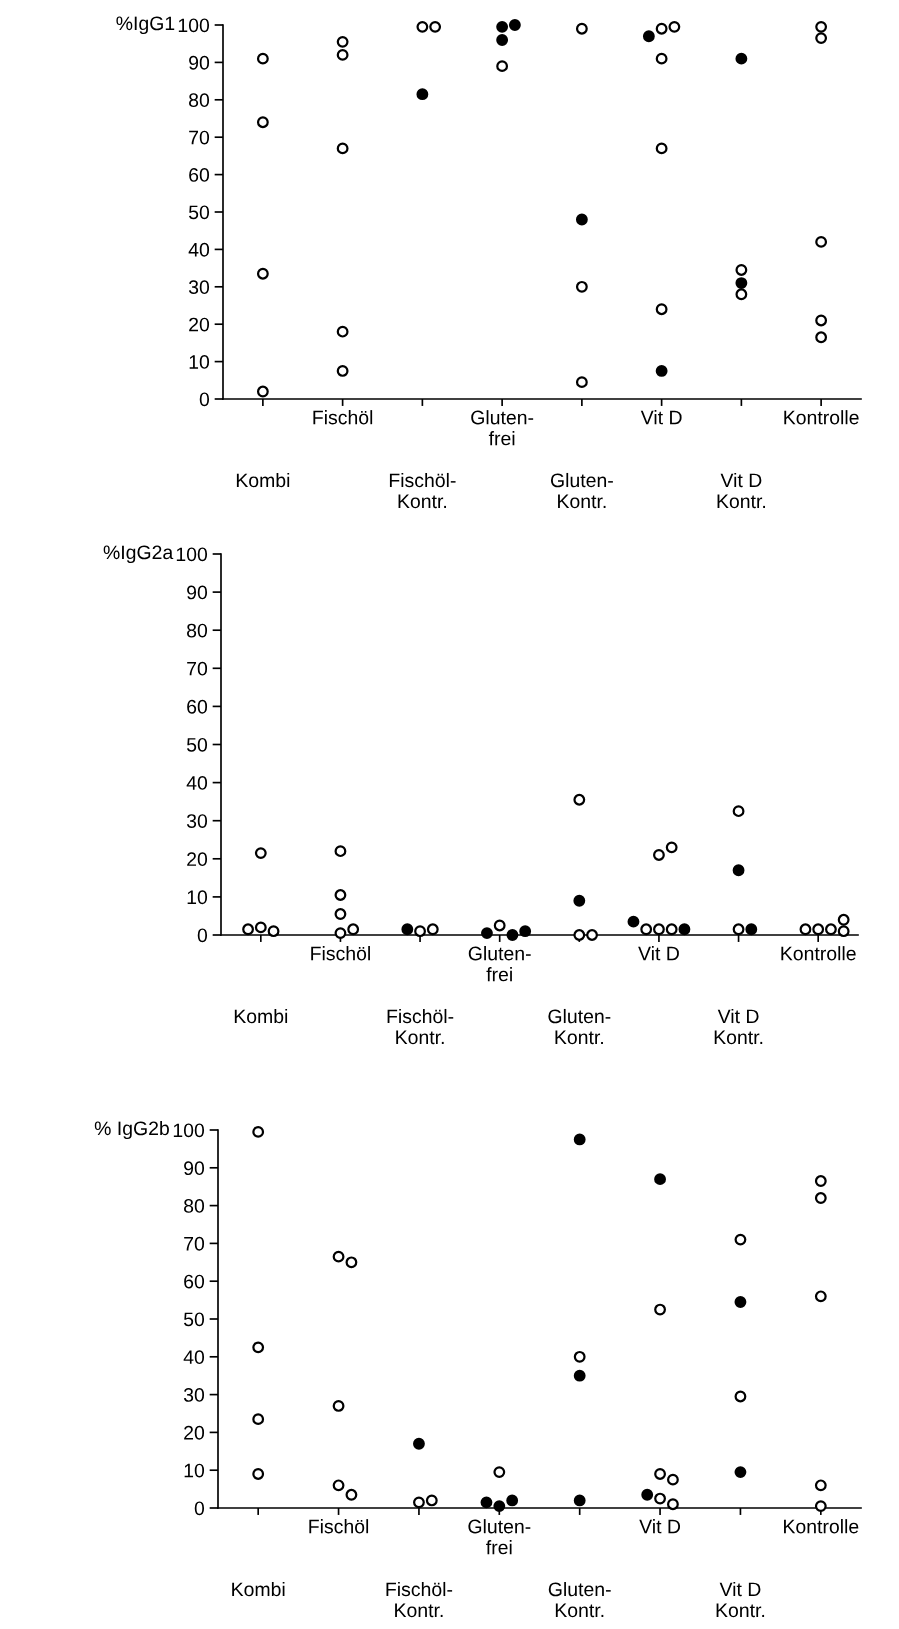 The image size is (899, 1629). I want to click on y-axis-title: %IgG2a, so click(138, 554).